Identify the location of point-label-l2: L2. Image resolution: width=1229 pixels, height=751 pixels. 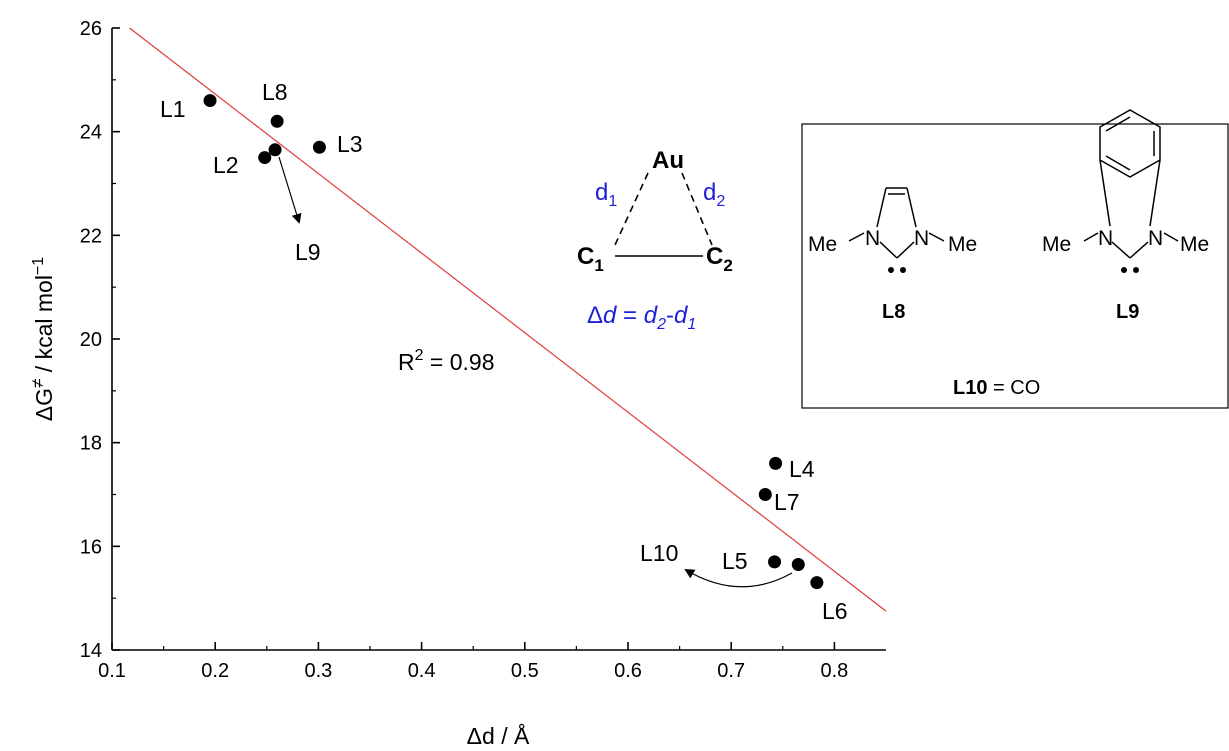
(226, 165).